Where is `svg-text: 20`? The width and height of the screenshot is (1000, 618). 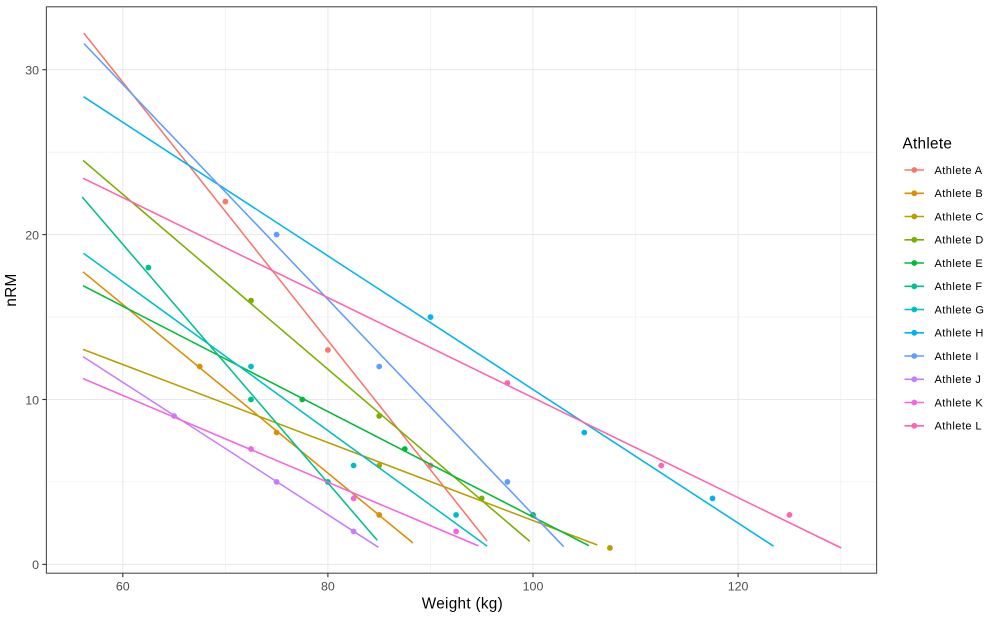
svg-text: 20 is located at coordinates (32, 235).